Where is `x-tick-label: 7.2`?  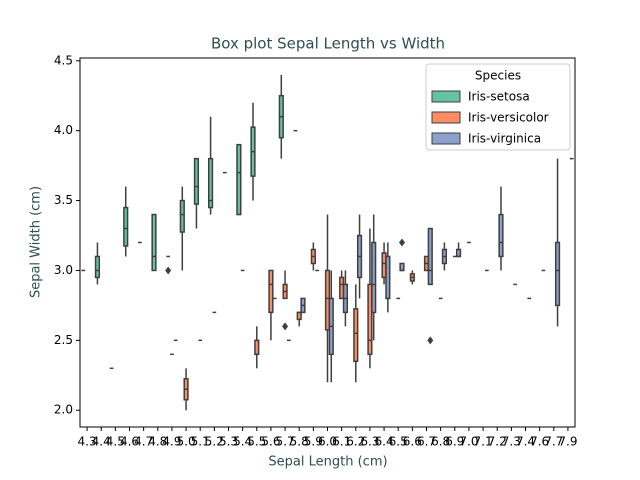
x-tick-label: 7.2 is located at coordinates (497, 442).